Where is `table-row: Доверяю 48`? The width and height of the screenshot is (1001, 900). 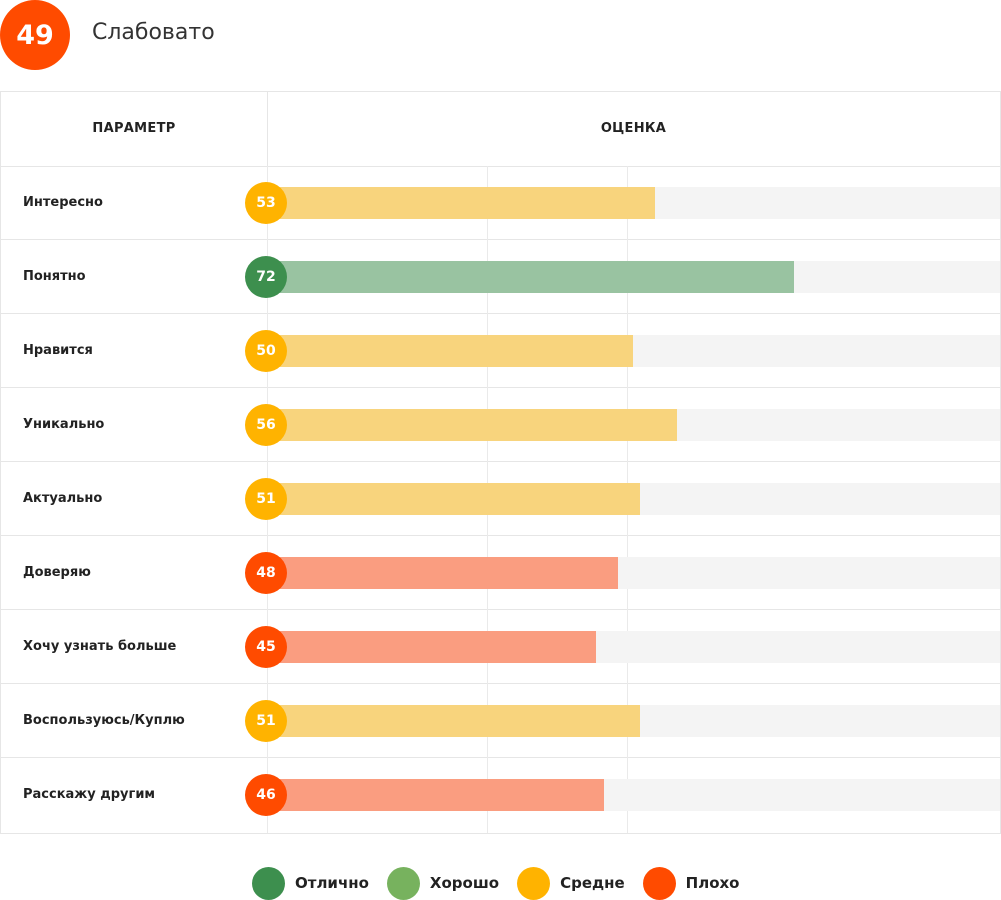
table-row: Доверяю 48 is located at coordinates (500, 573).